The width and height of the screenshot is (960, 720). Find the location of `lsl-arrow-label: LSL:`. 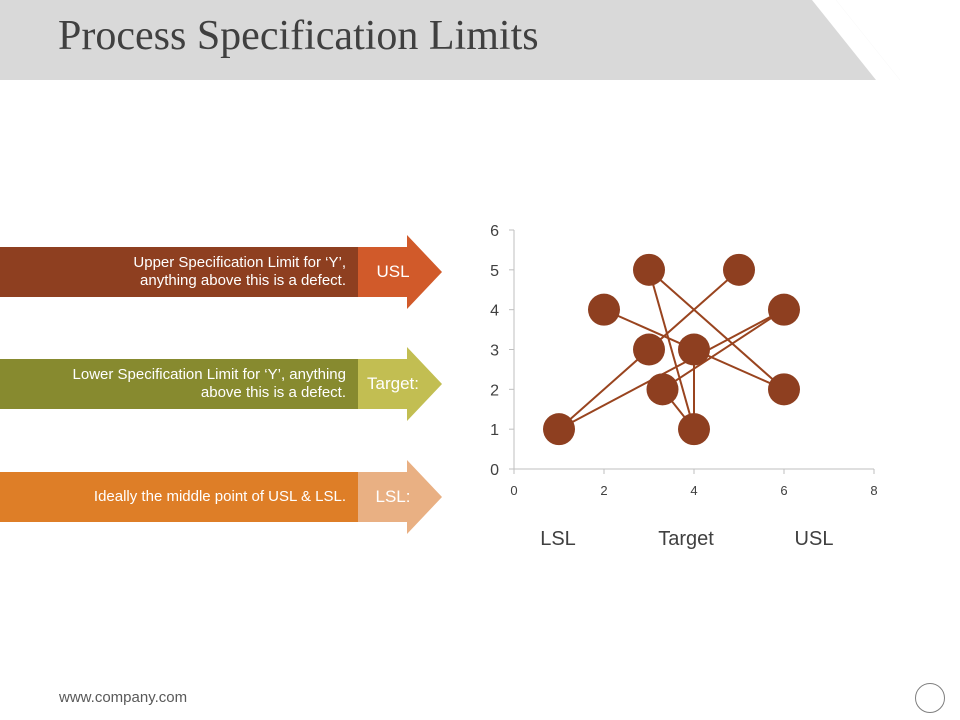

lsl-arrow-label: LSL: is located at coordinates (393, 496).